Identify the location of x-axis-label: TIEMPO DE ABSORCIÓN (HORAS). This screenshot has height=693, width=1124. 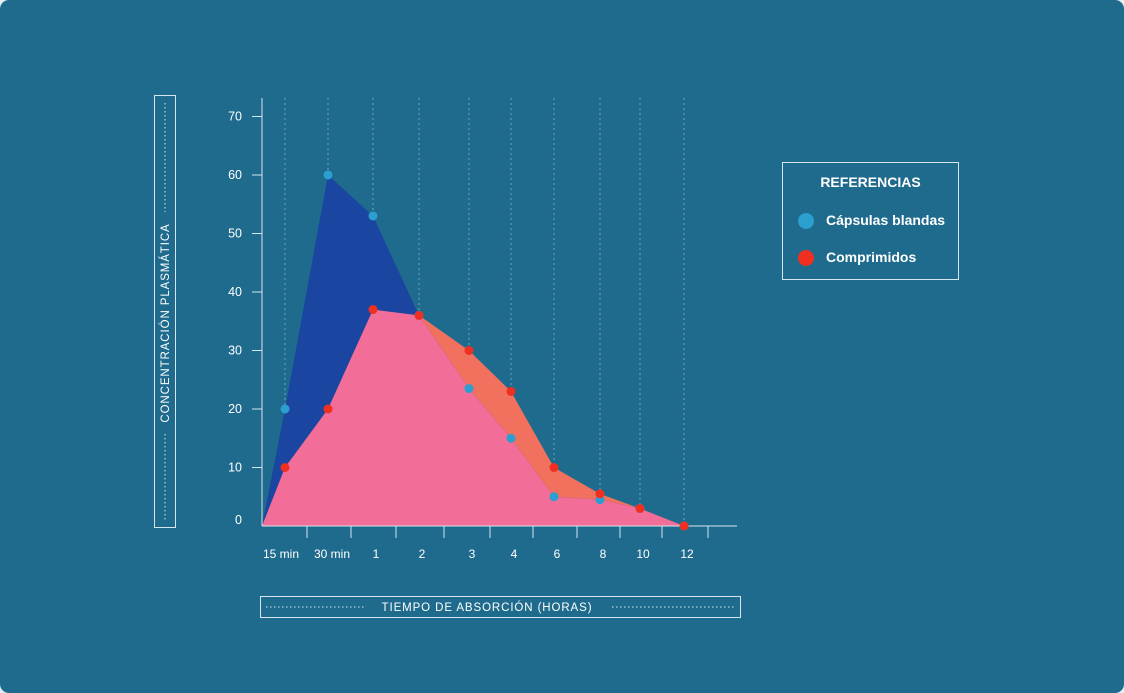
(487, 607).